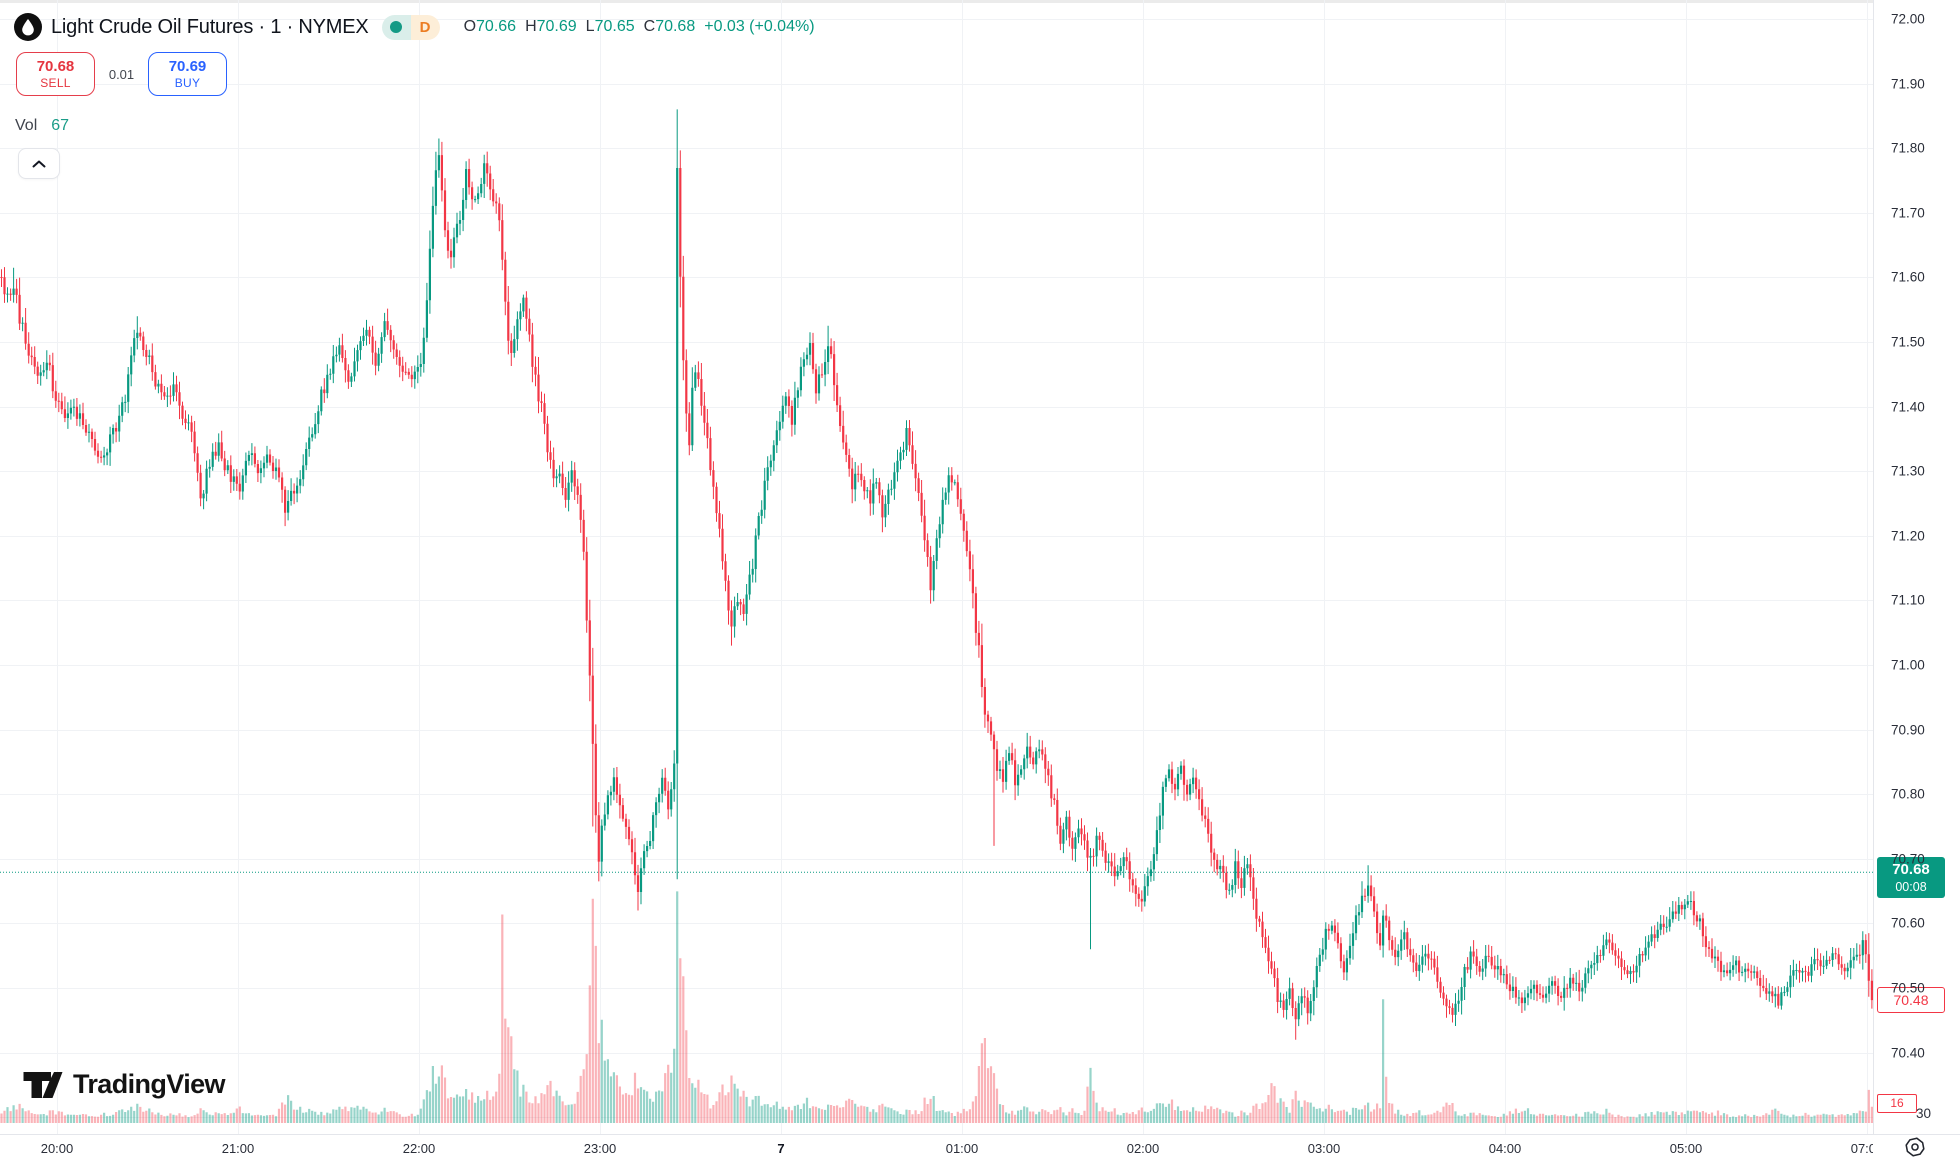 Image resolution: width=1960 pixels, height=1168 pixels. Describe the element at coordinates (614, 26) in the screenshot. I see `ohlc-low-value: 70.65` at that location.